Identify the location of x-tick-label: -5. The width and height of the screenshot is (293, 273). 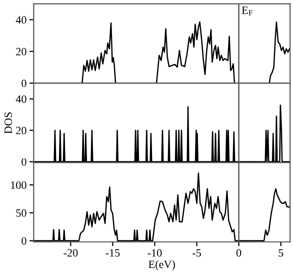
(196, 253).